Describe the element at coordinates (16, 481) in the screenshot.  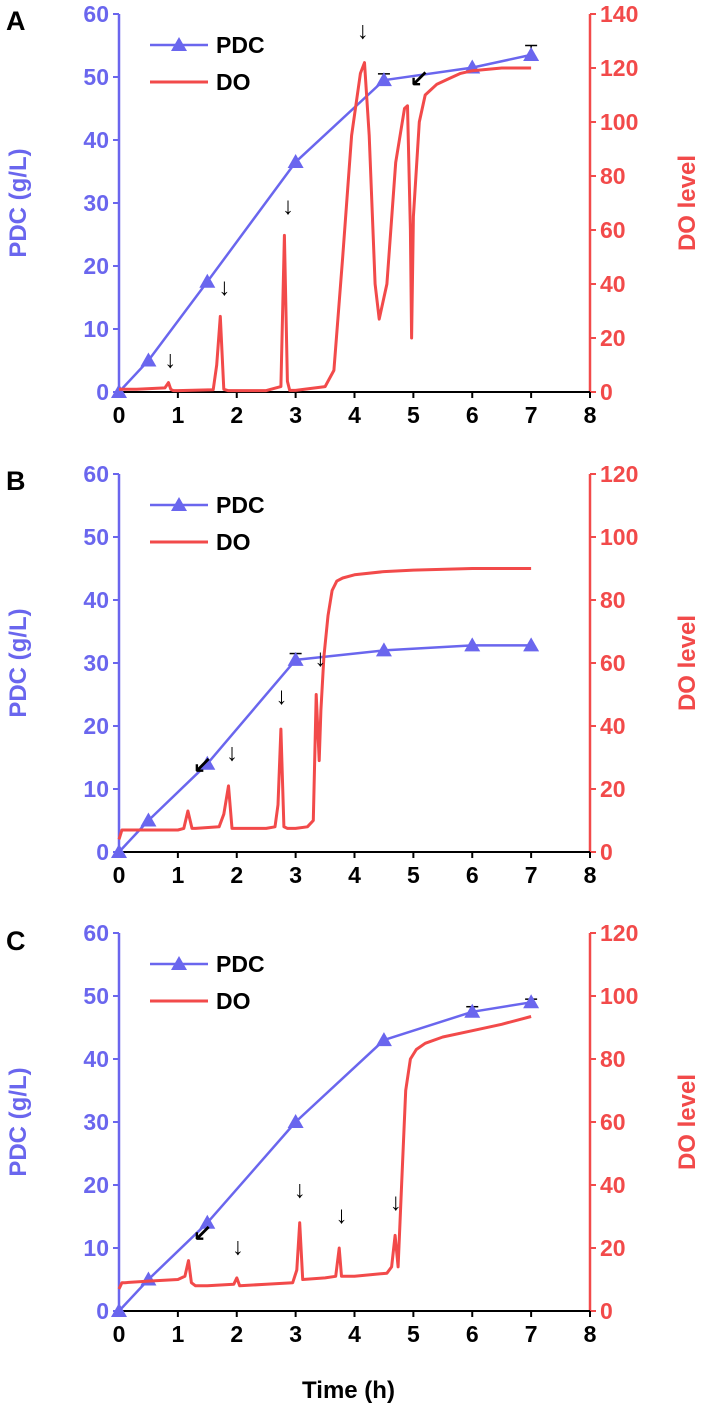
I see `panel-letter: B` at that location.